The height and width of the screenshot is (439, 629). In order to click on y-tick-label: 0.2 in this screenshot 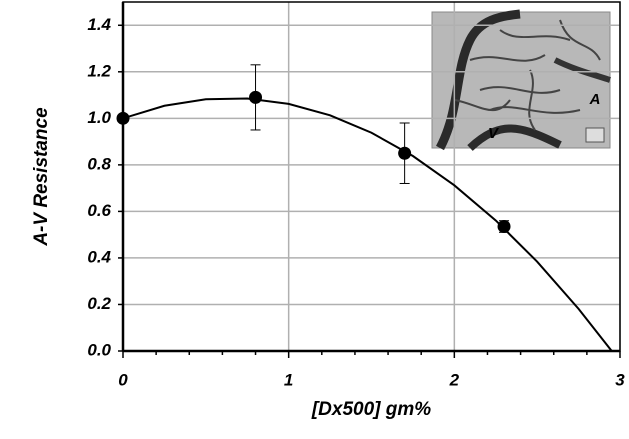, I will do `click(99, 303)`.